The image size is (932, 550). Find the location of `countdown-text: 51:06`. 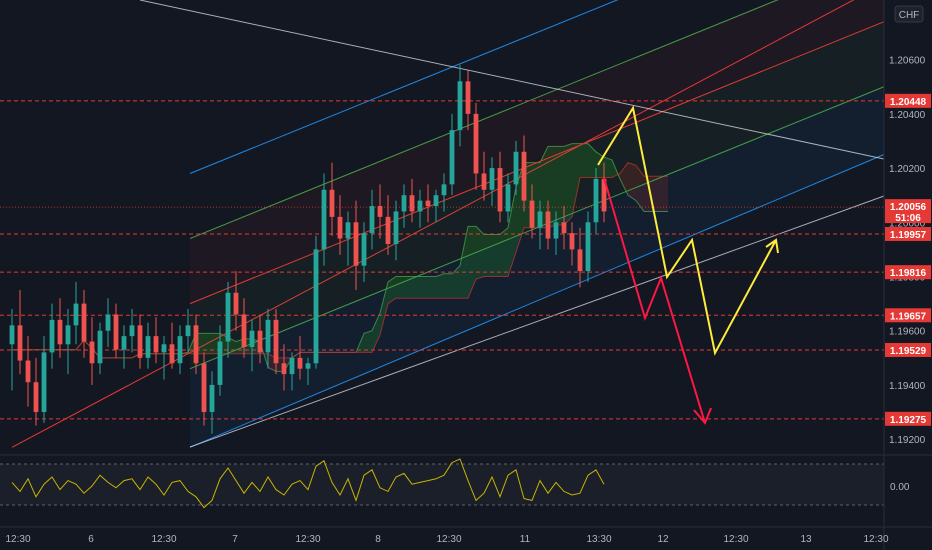

countdown-text: 51:06 is located at coordinates (908, 218).